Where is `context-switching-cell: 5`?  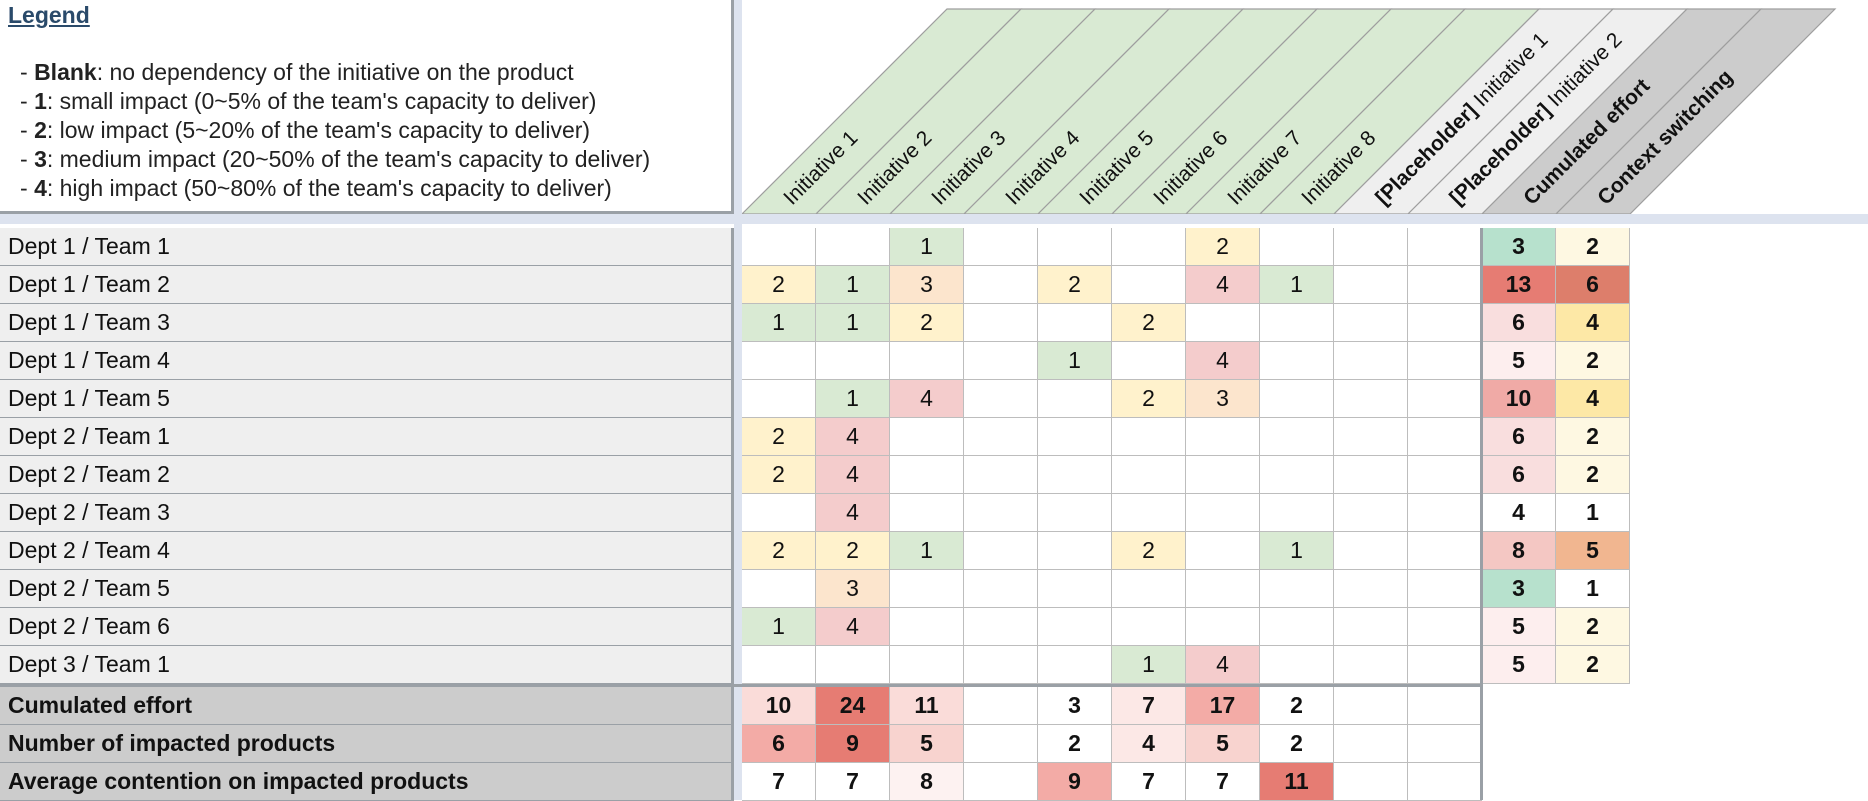
context-switching-cell: 5 is located at coordinates (1593, 551).